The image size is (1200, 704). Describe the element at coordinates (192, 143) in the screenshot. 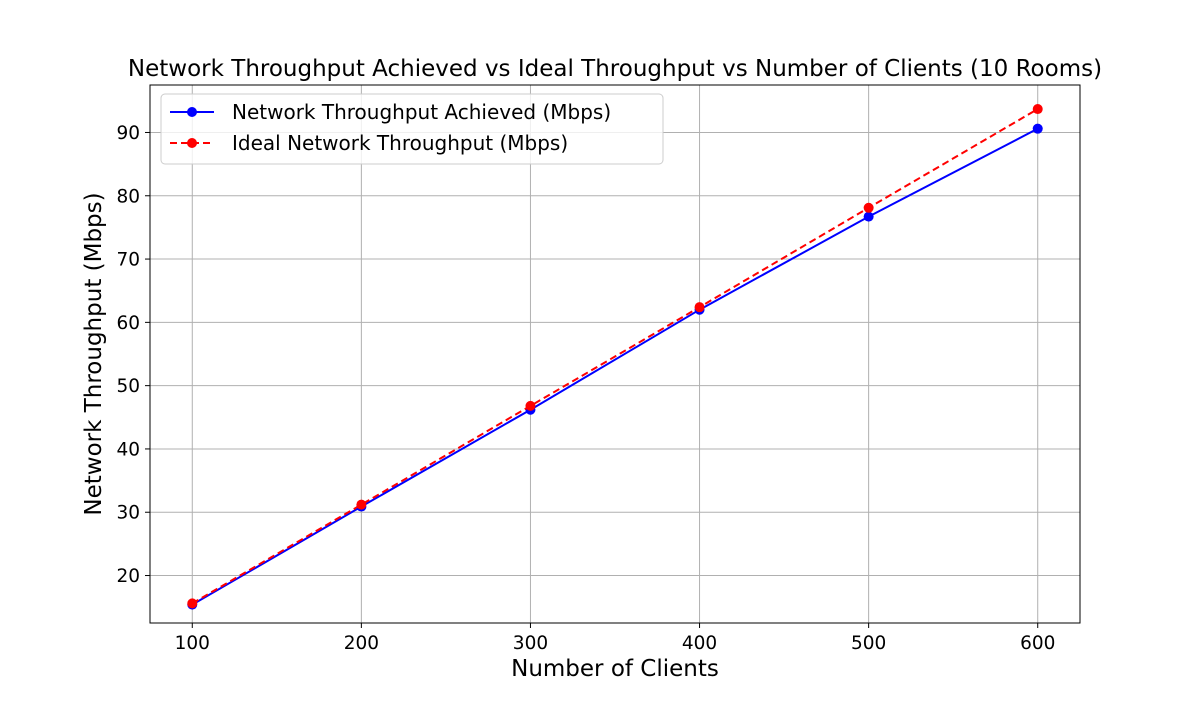

I see `legend-marker-ideal` at that location.